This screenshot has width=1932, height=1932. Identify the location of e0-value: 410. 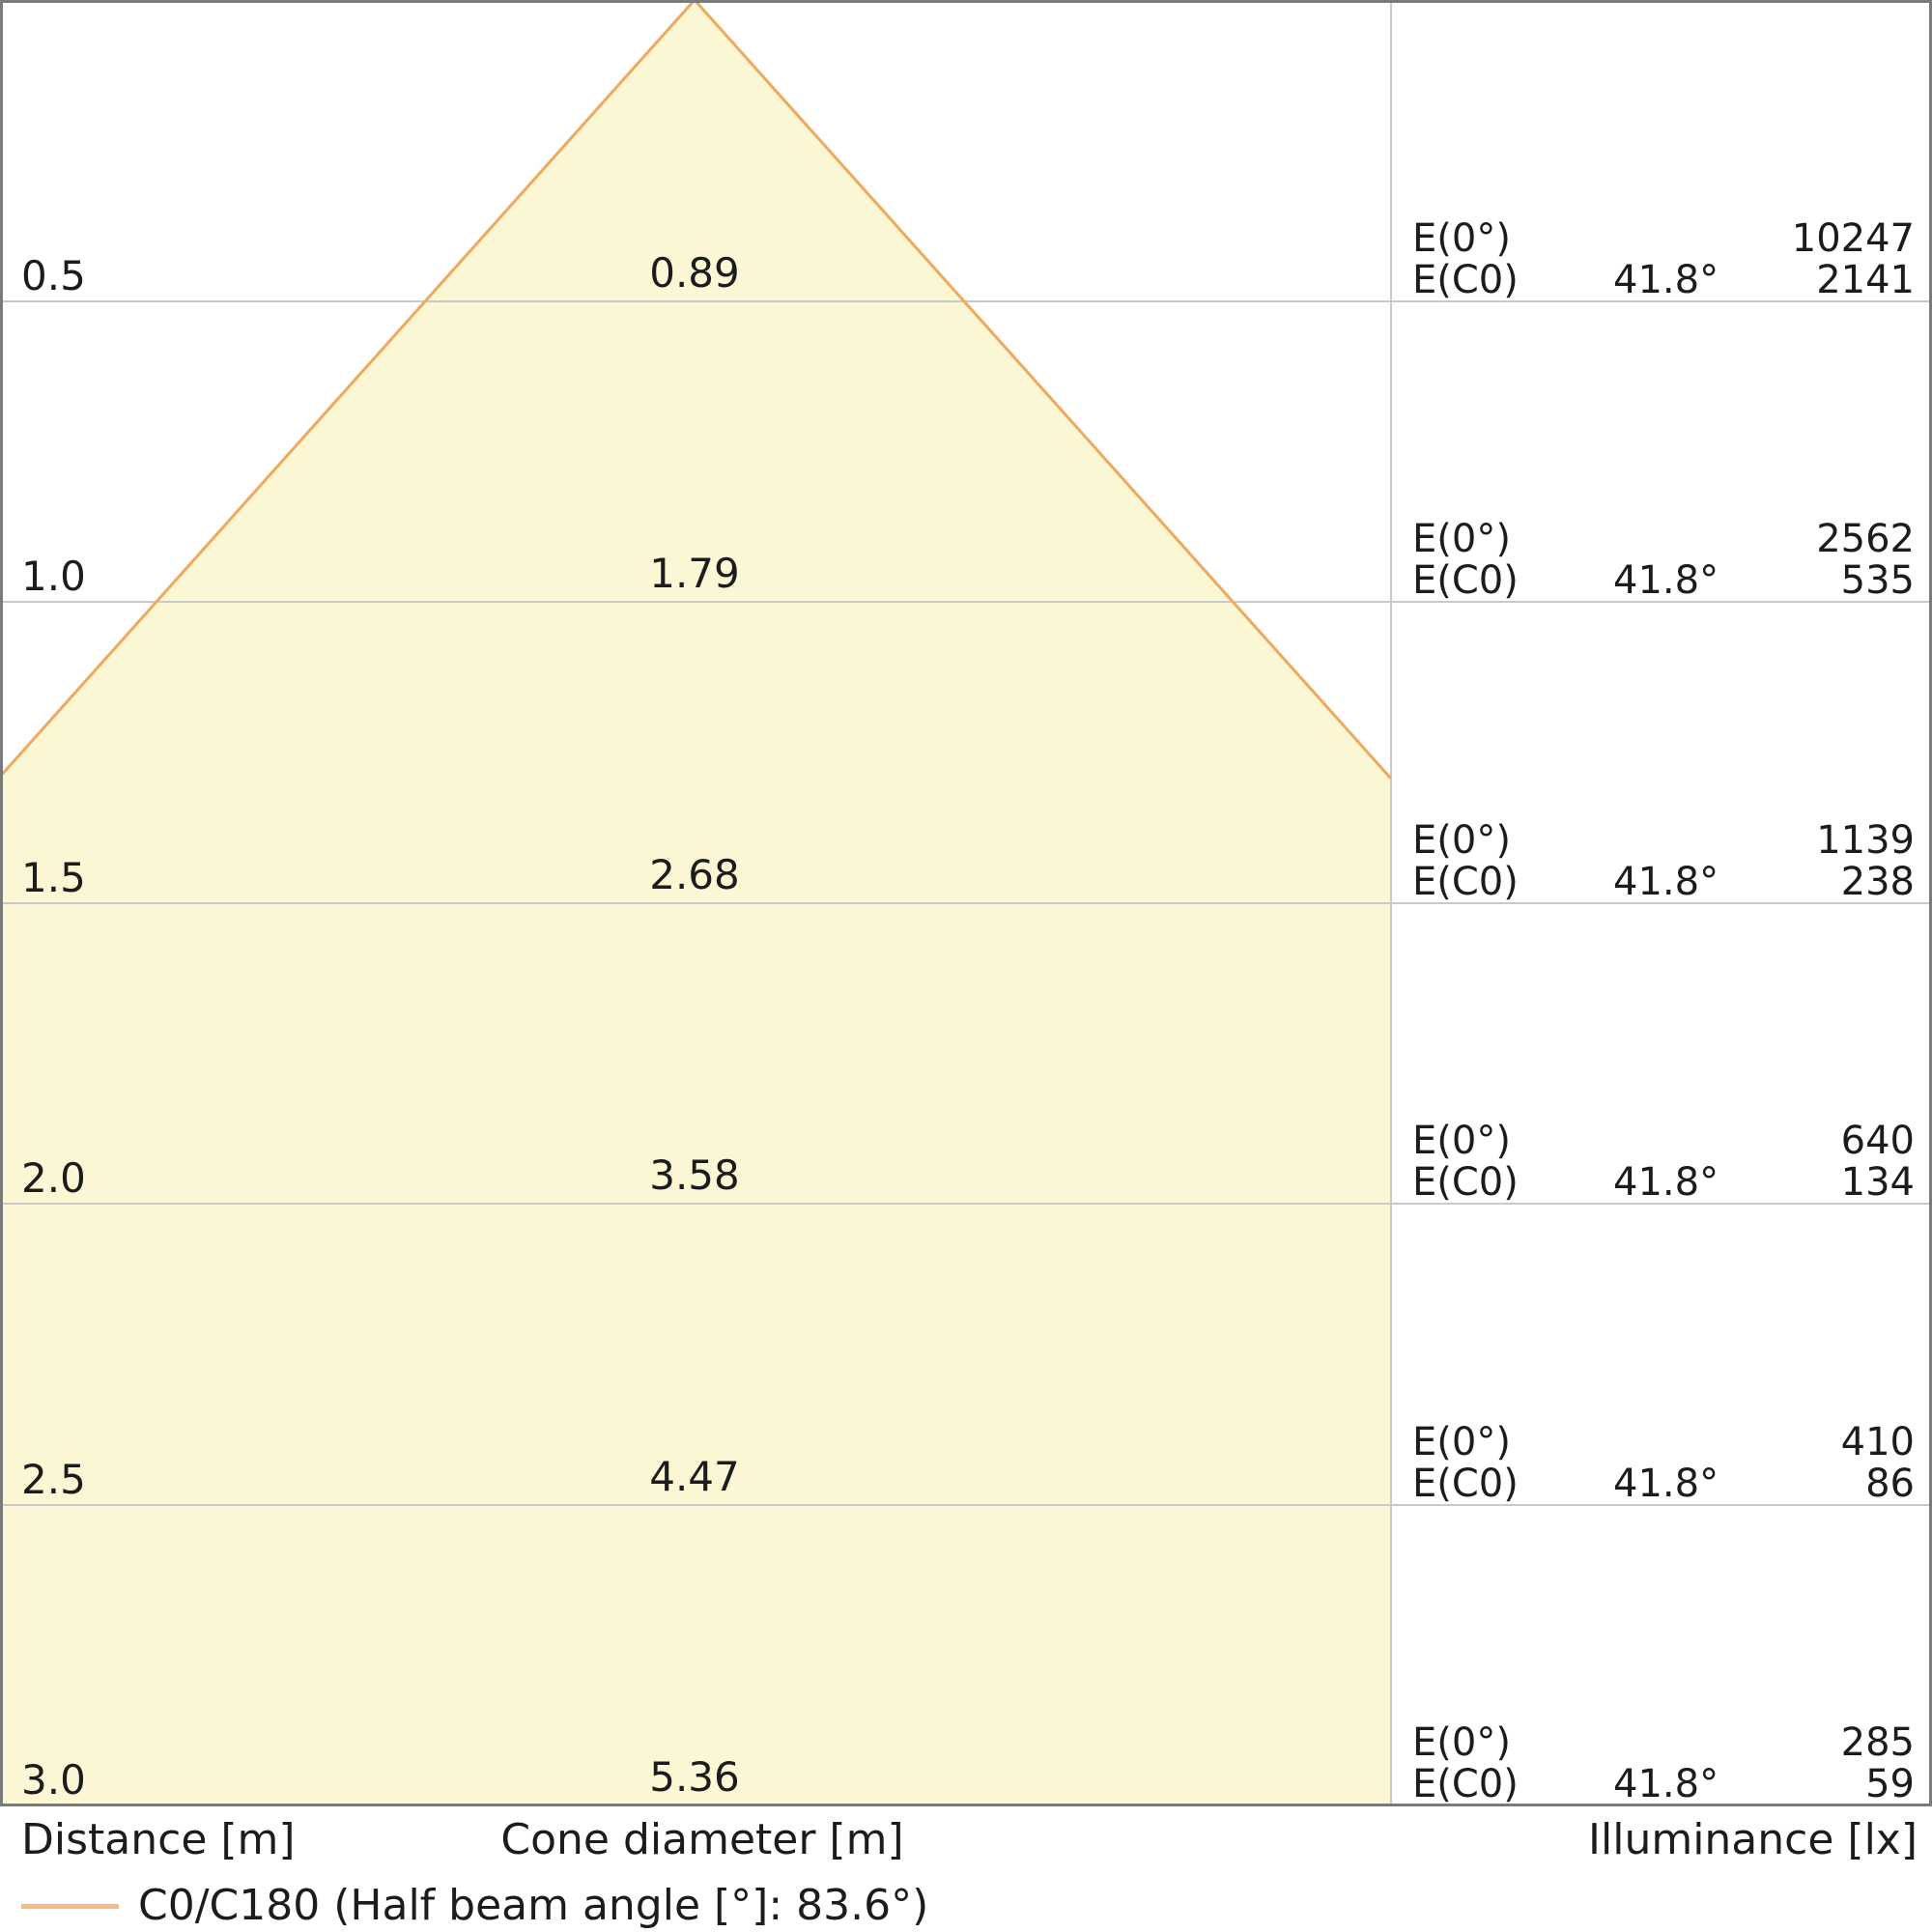
(1878, 1442).